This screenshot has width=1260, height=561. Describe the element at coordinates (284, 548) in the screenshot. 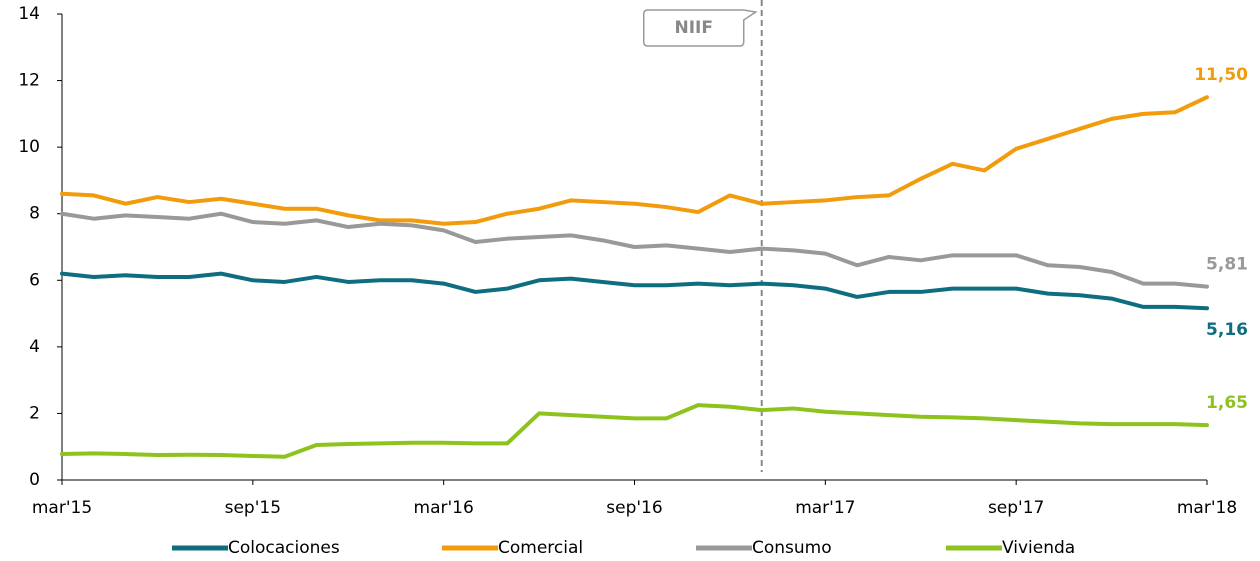

I see `legend-label: Colocaciones` at that location.